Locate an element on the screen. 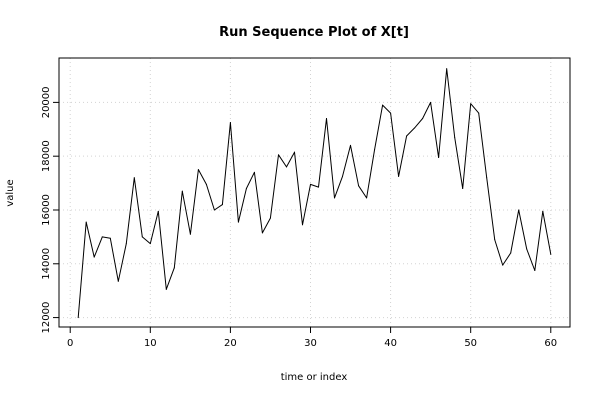  x-tick-label-4: 40 is located at coordinates (390, 343).